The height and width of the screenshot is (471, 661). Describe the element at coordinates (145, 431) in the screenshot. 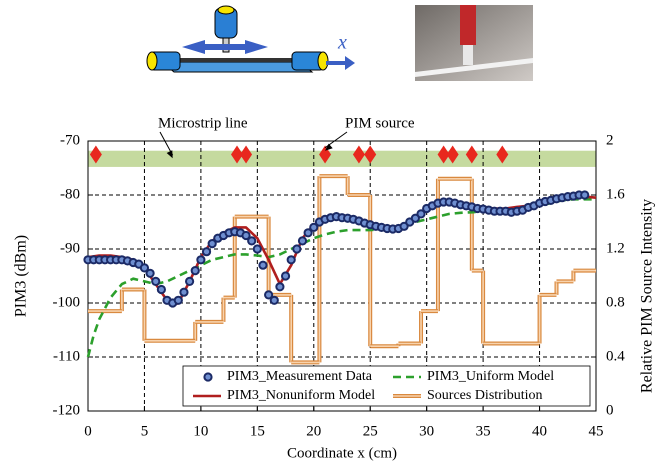

I see `x-tick-label: 5` at that location.